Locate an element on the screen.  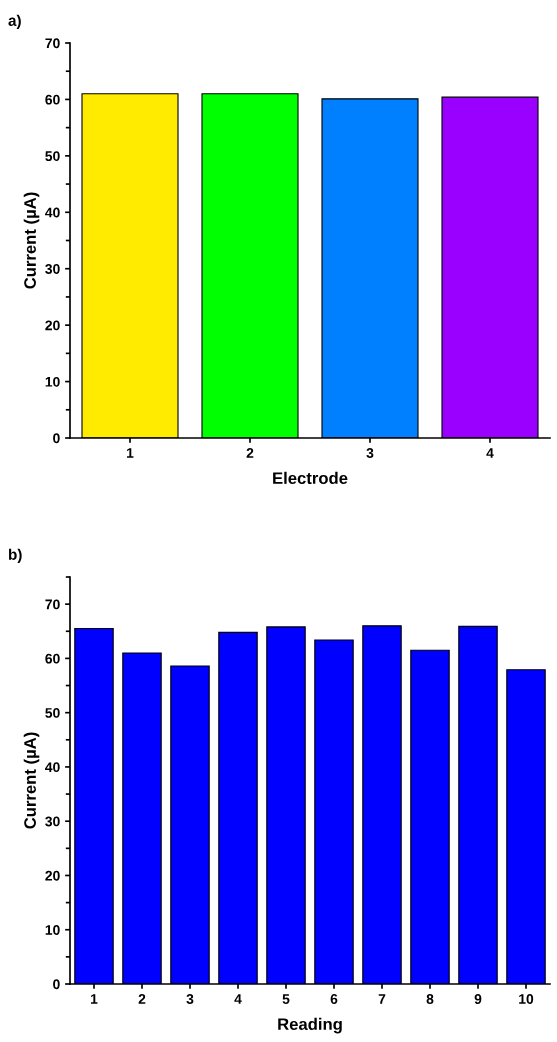
x-axis-title: Reading is located at coordinates (310, 1025).